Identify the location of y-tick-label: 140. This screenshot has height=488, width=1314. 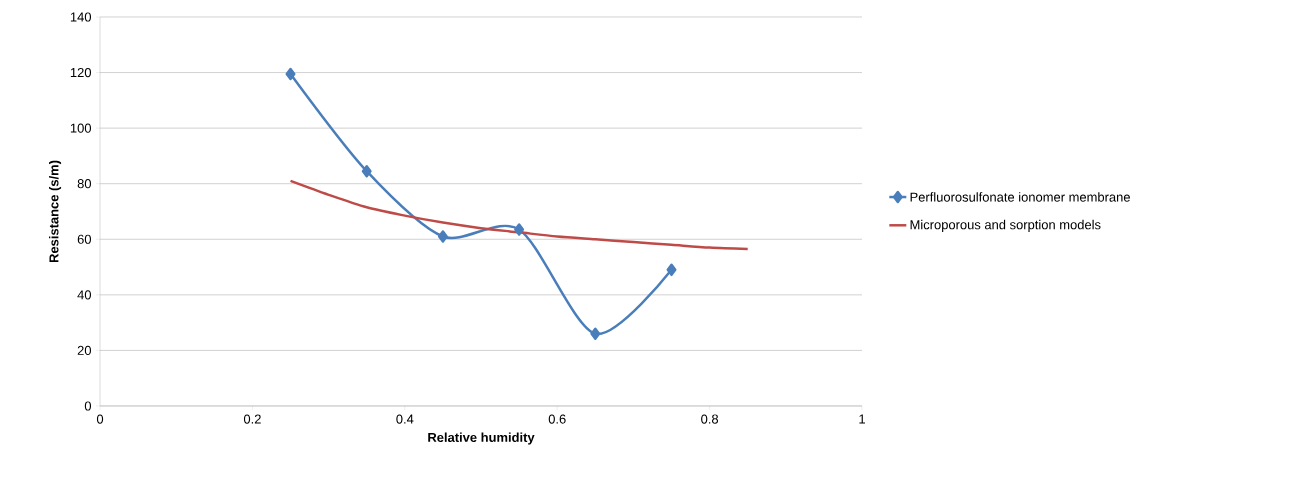
(81, 17).